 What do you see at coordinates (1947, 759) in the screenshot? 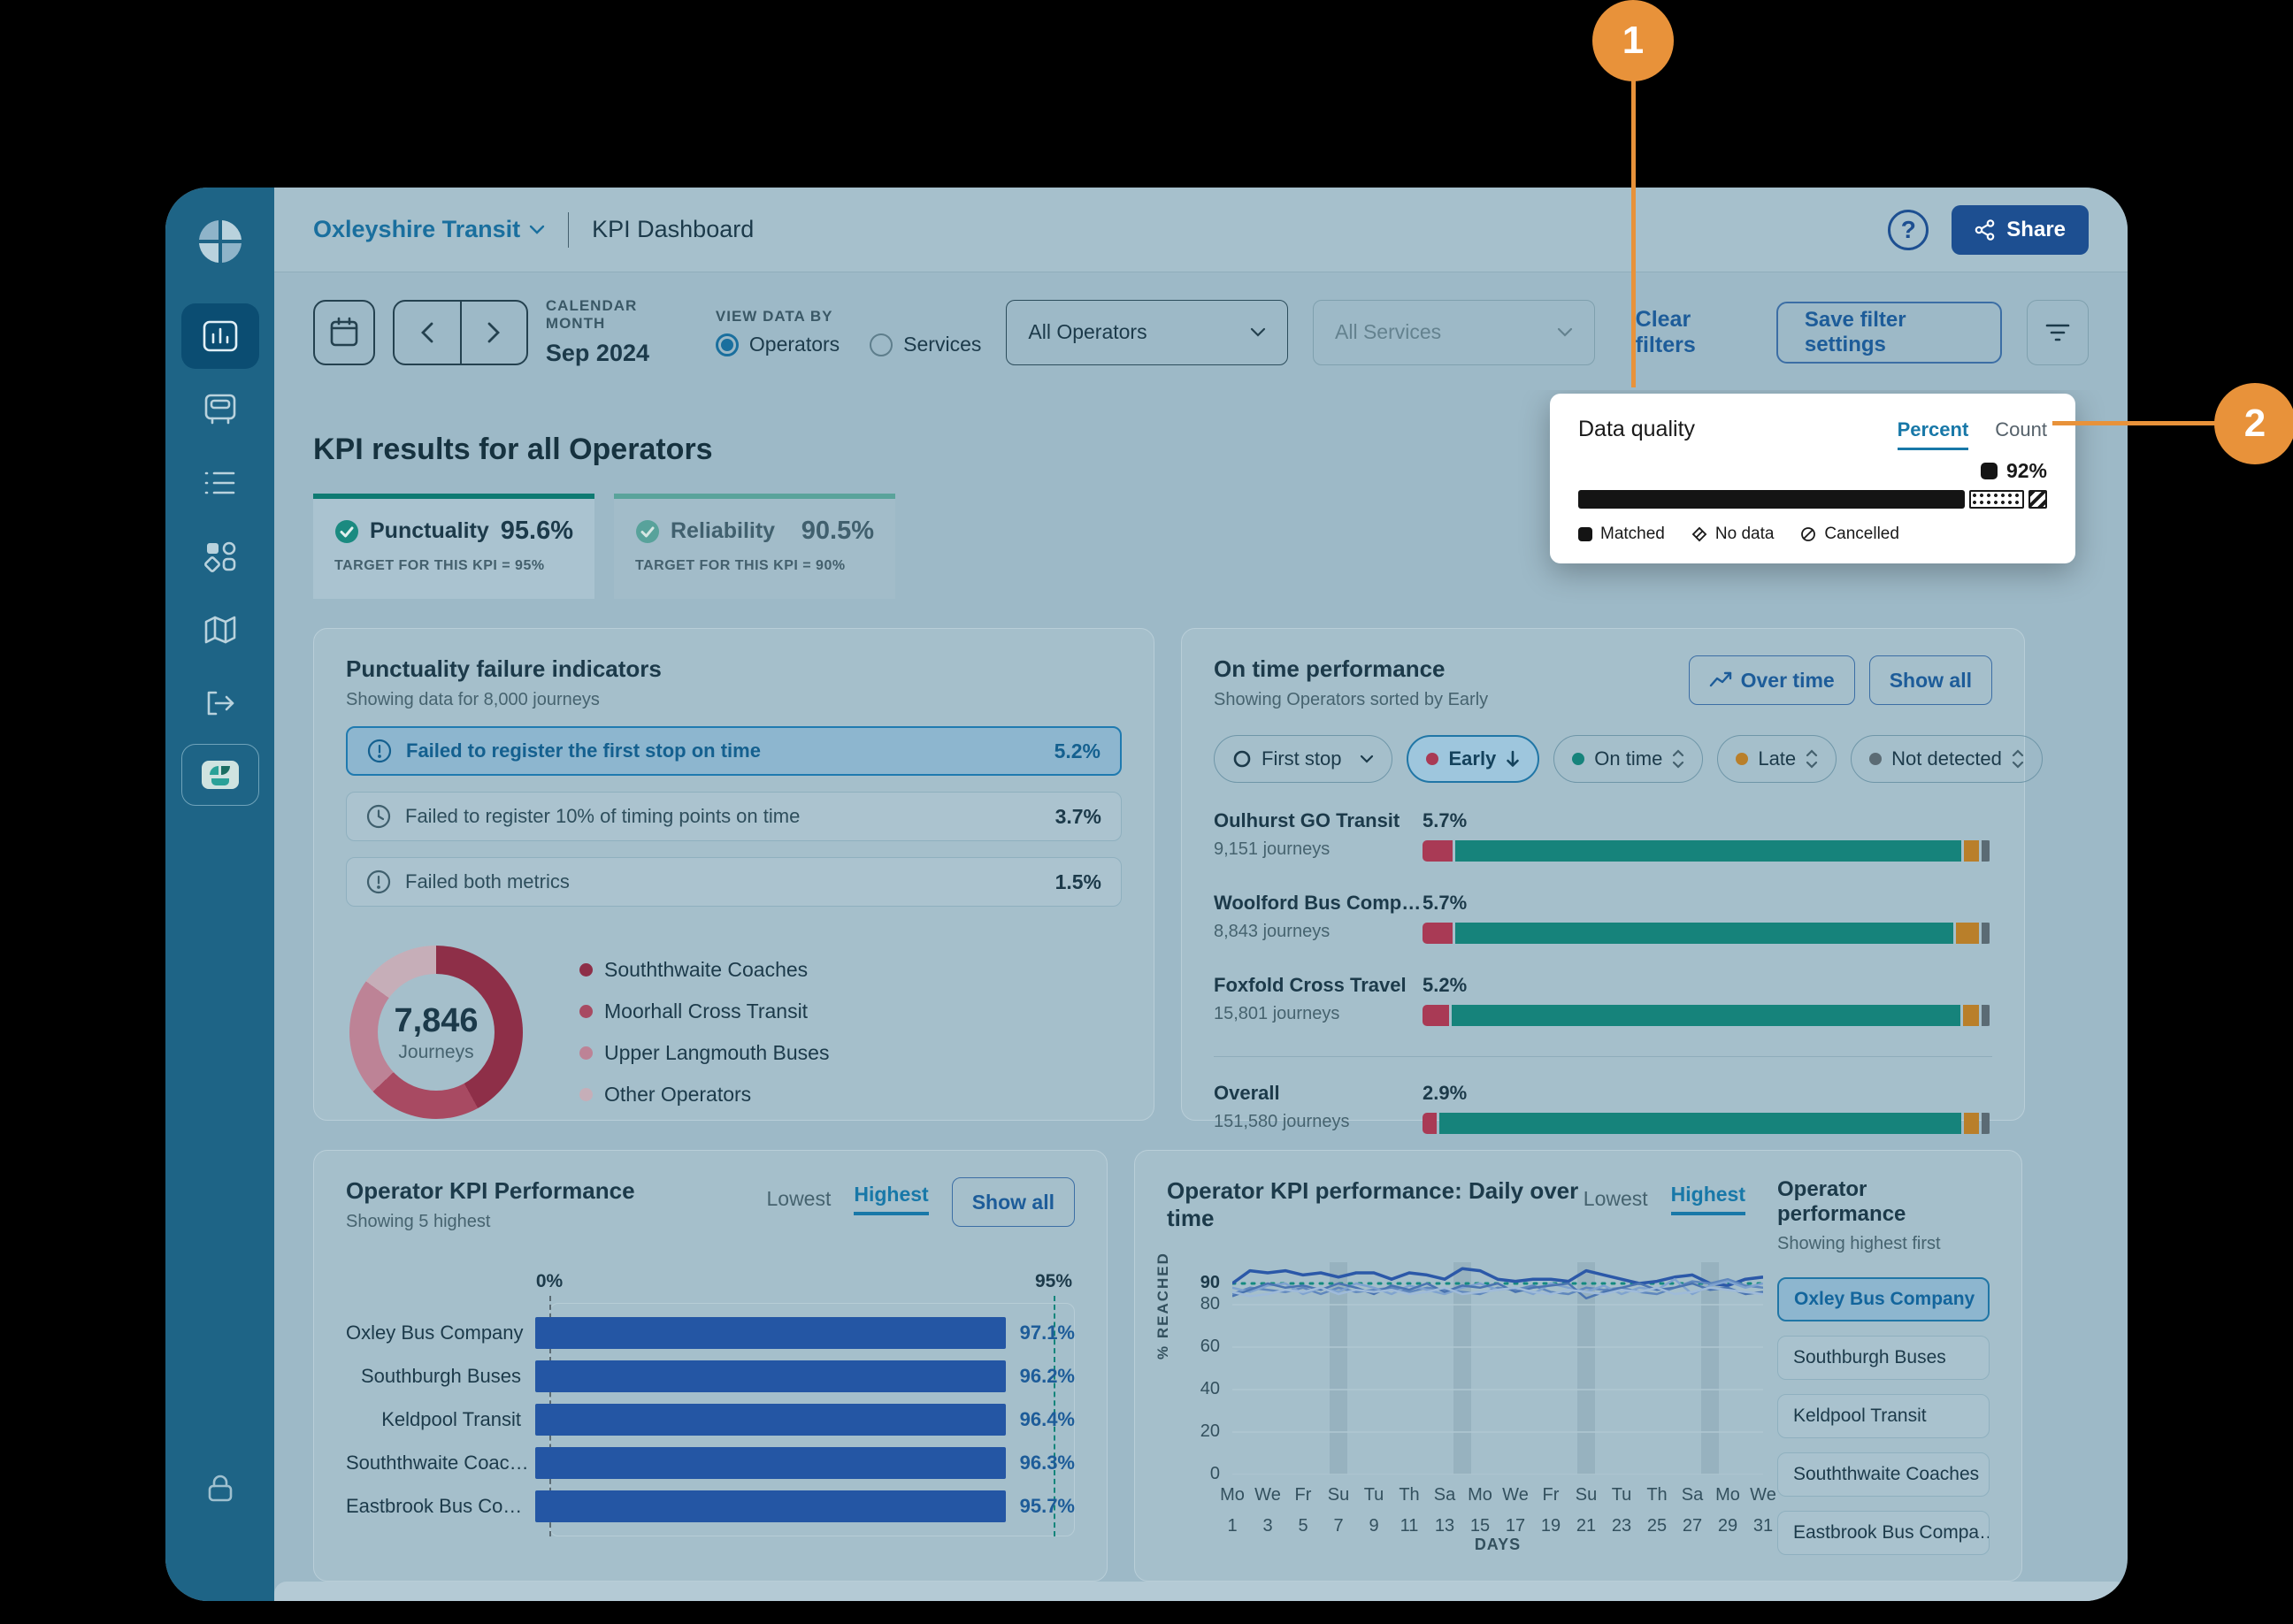
I see `sort-chip-not-detected: Not detected` at bounding box center [1947, 759].